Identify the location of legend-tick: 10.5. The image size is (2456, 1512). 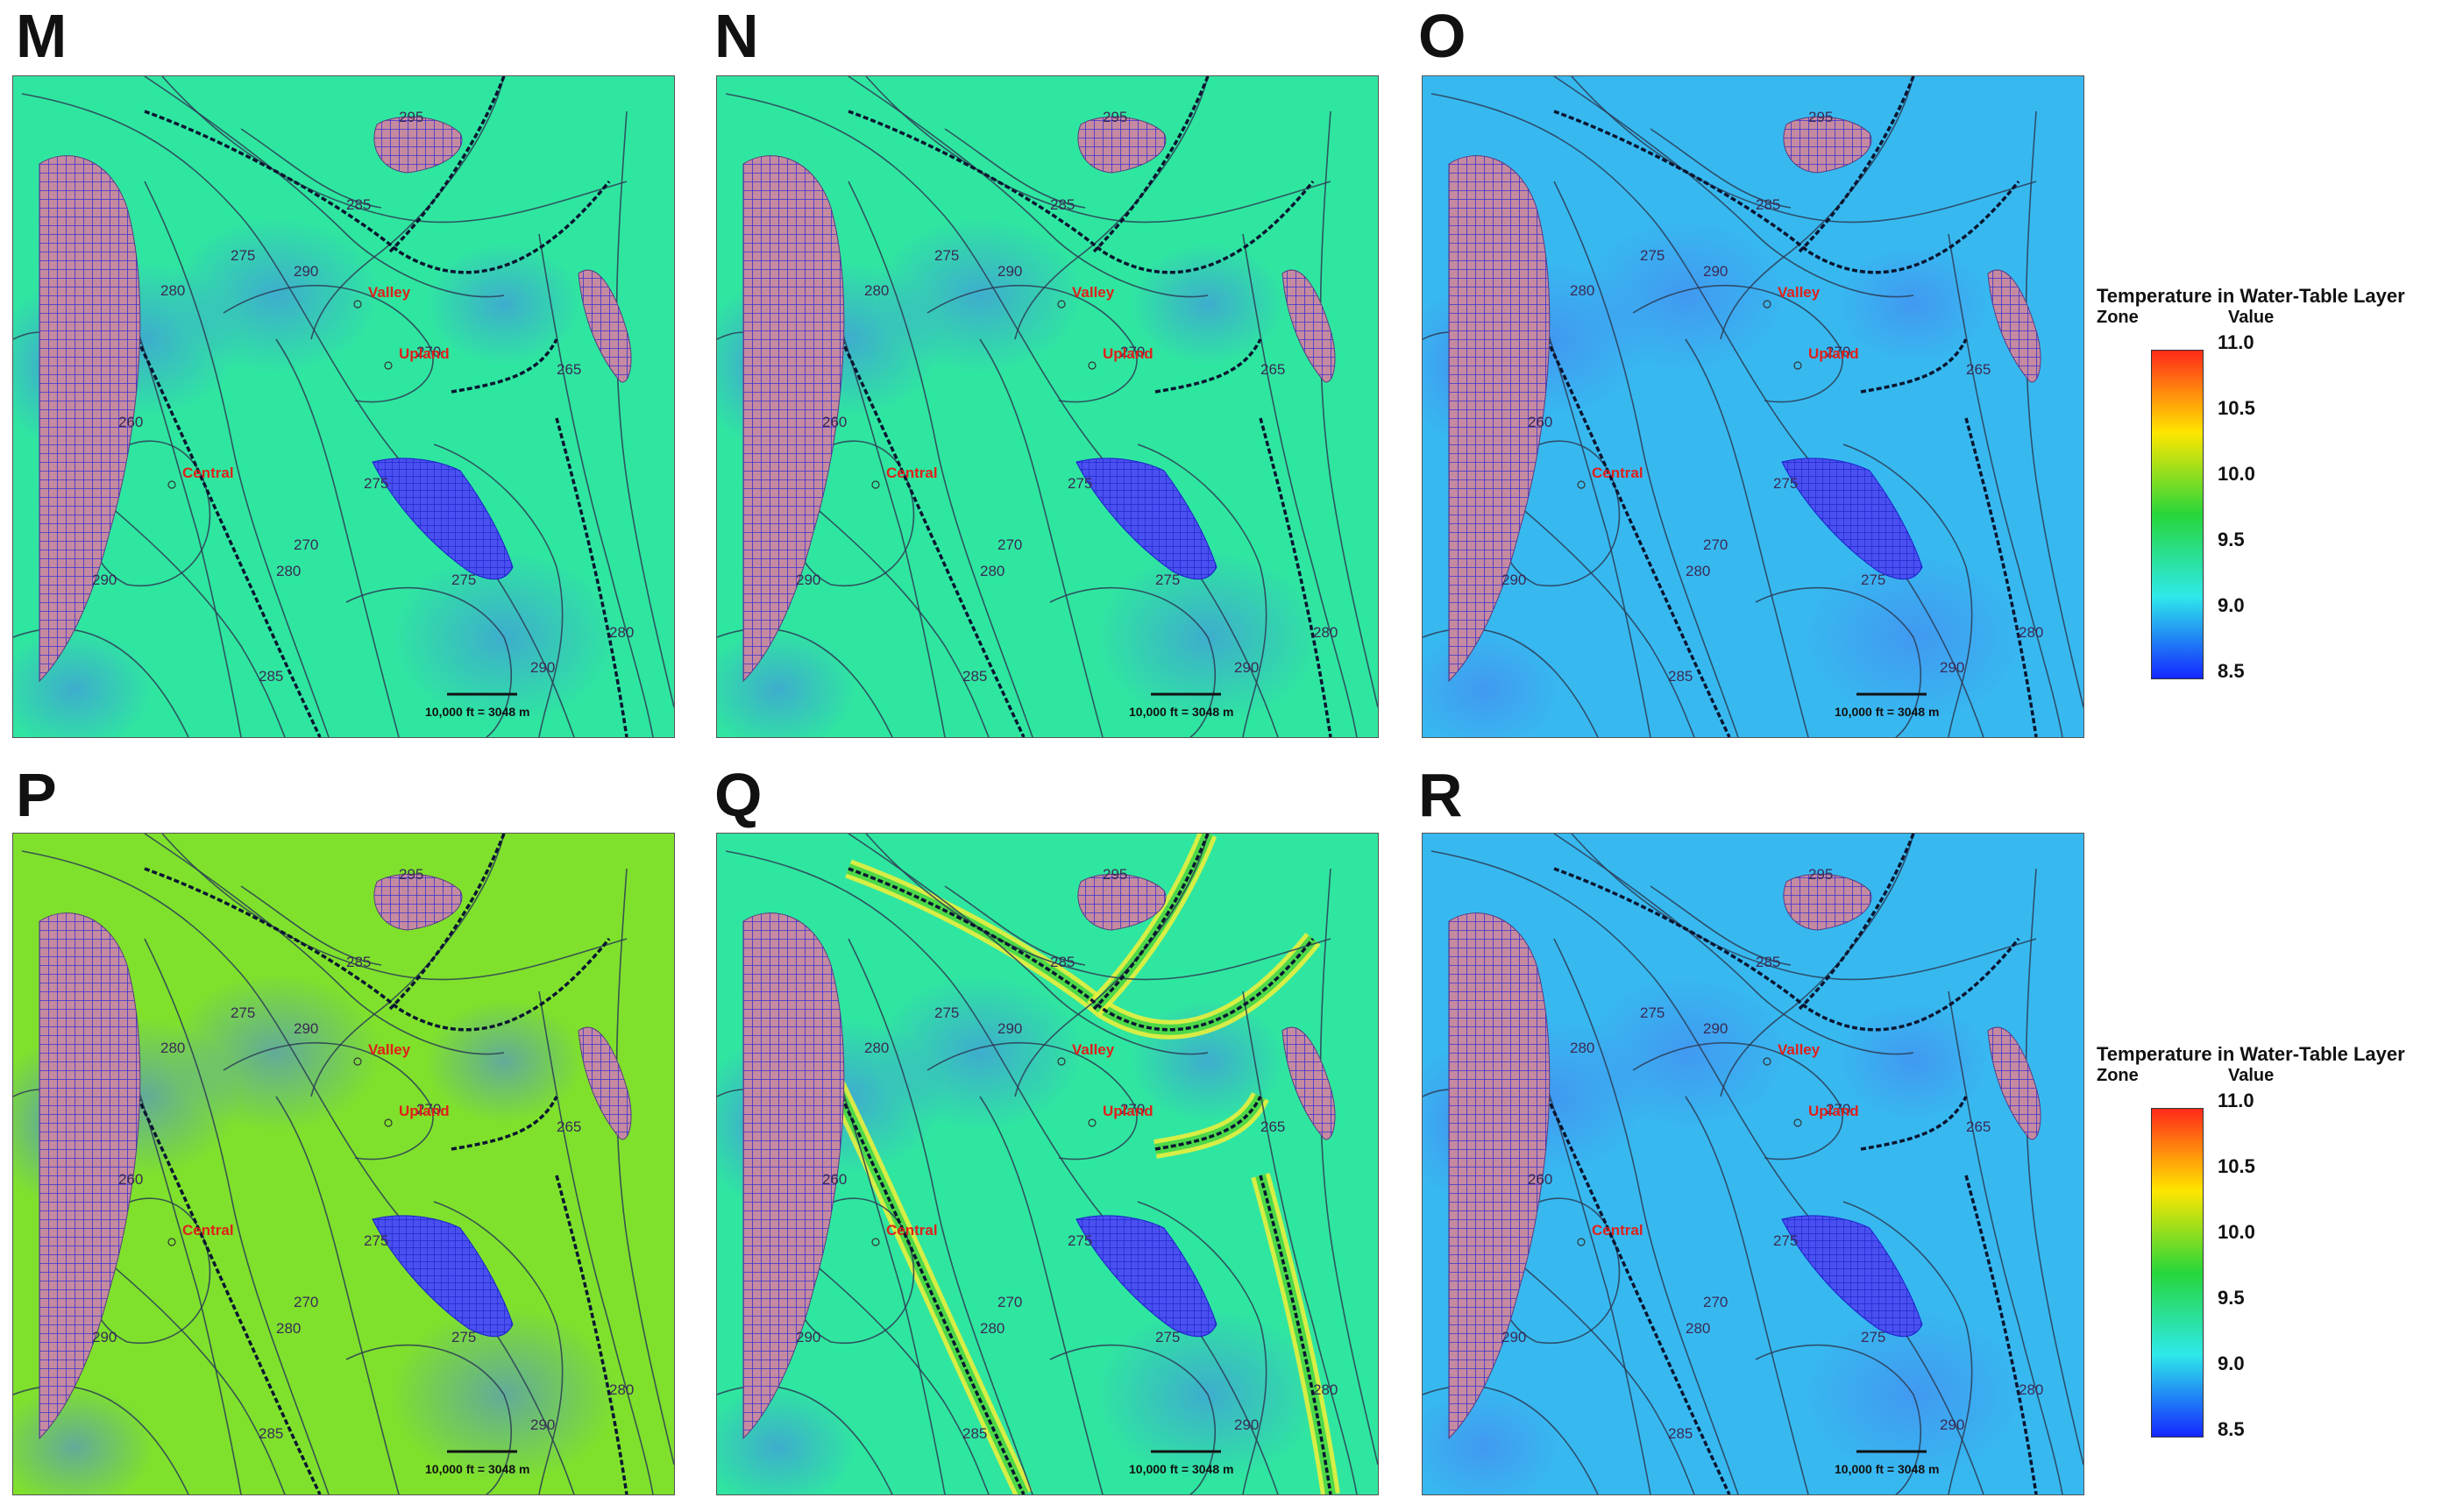
(2236, 1166).